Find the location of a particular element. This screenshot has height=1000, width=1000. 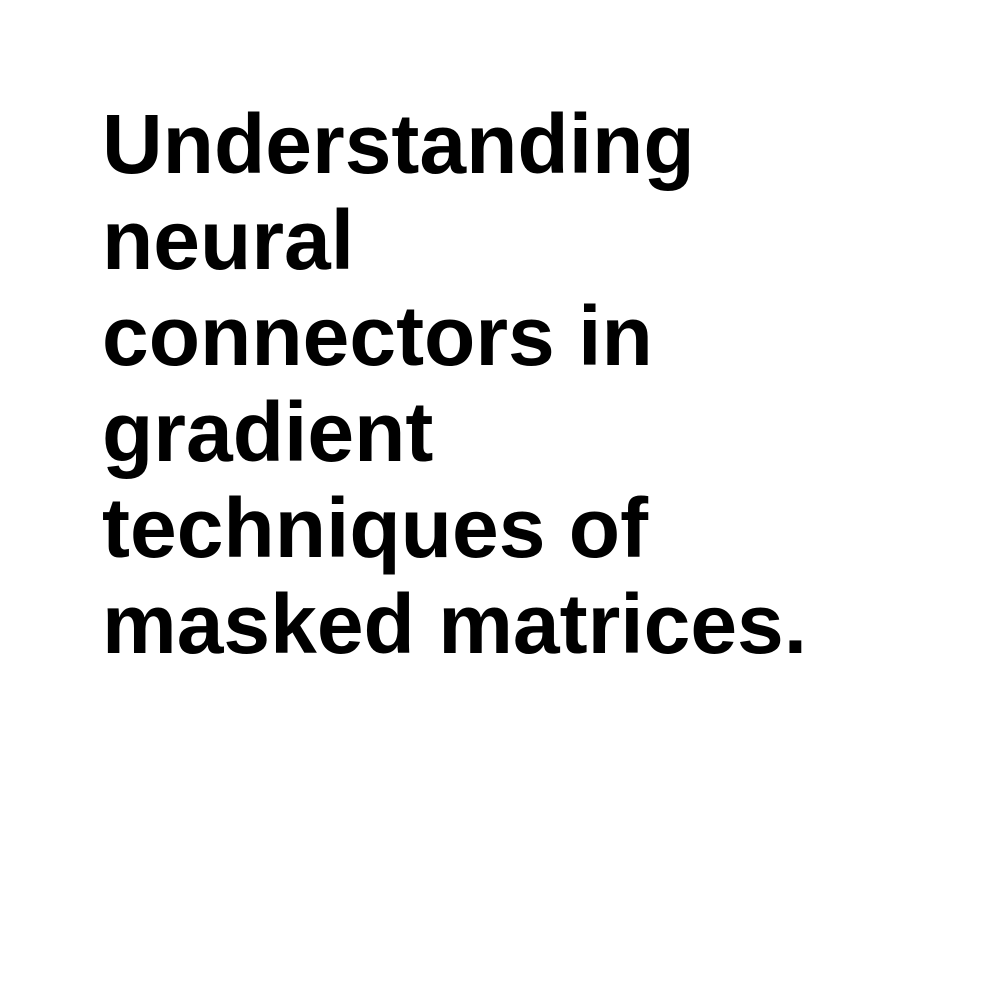

headline-line-5: techniques of is located at coordinates (375, 528).